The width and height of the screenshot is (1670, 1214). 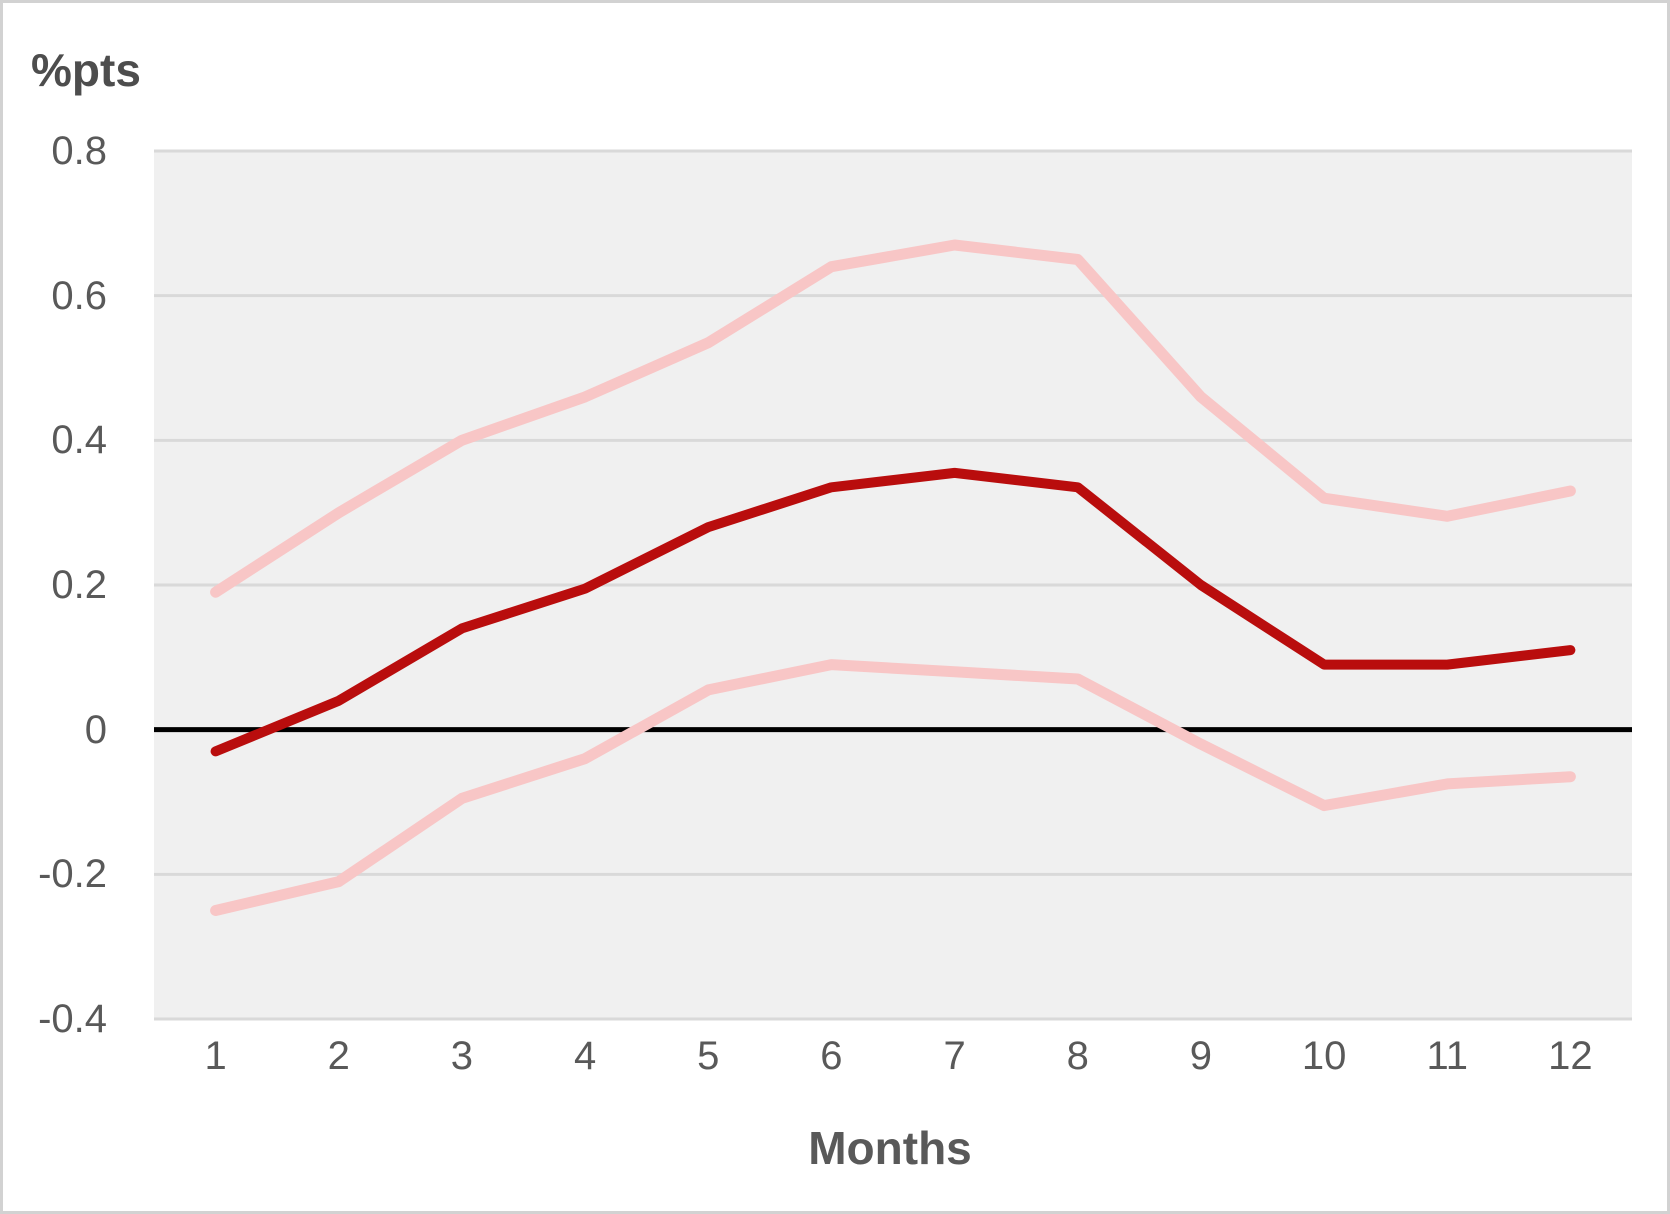 What do you see at coordinates (1201, 1056) in the screenshot?
I see `x-tick-label: 9` at bounding box center [1201, 1056].